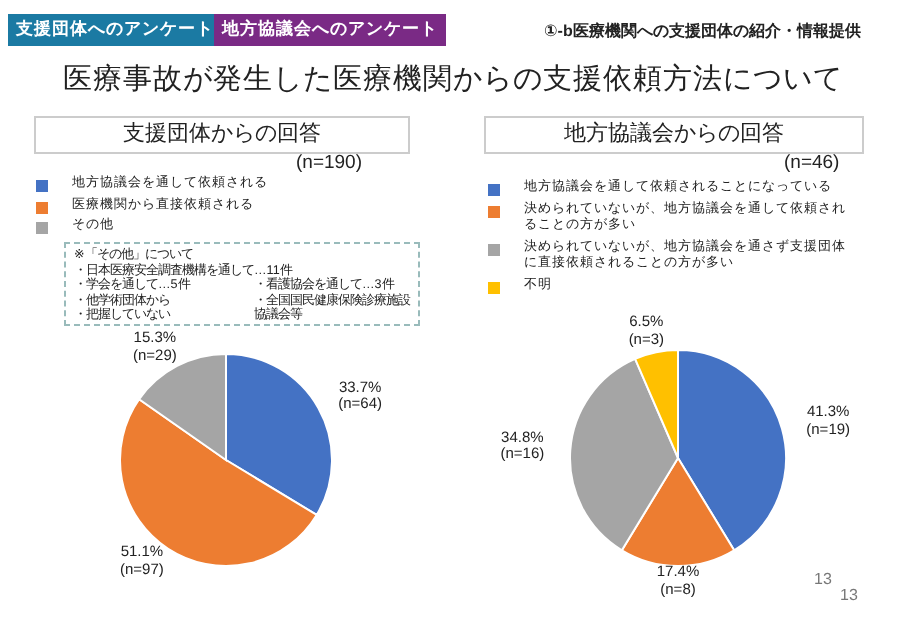 The height and width of the screenshot is (640, 906). I want to click on text: (n=190), so click(329, 164).